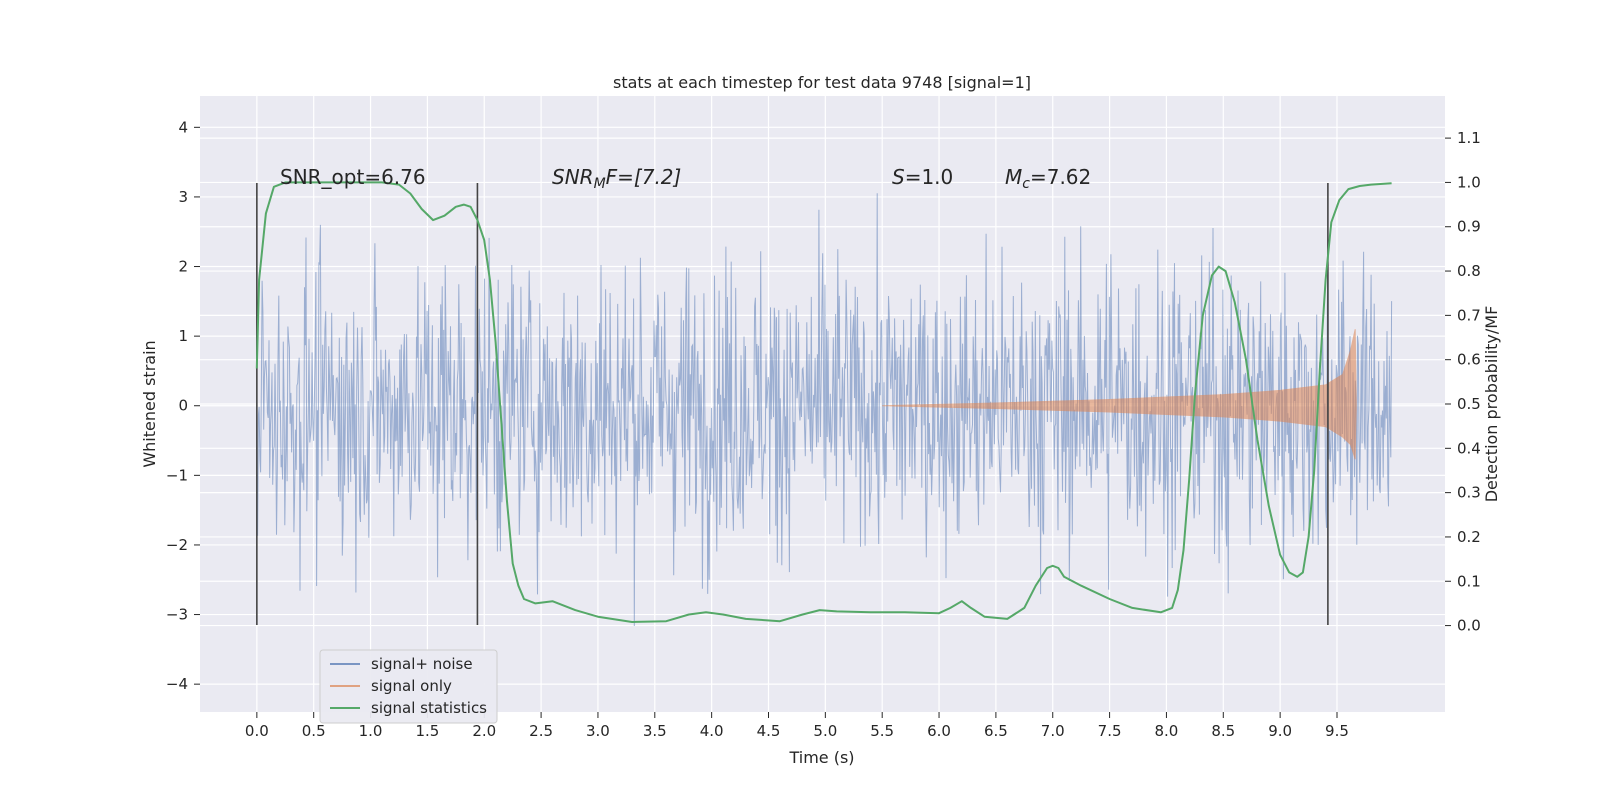  What do you see at coordinates (1469, 271) in the screenshot?
I see `y-right-tick-label: 0.8` at bounding box center [1469, 271].